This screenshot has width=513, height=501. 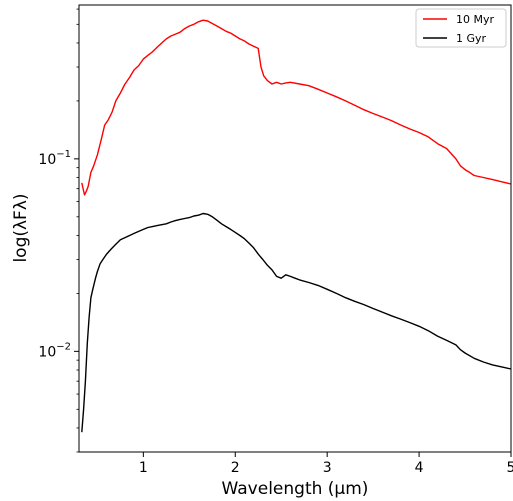 What do you see at coordinates (419, 468) in the screenshot?
I see `x-tick-label-4: 4` at bounding box center [419, 468].